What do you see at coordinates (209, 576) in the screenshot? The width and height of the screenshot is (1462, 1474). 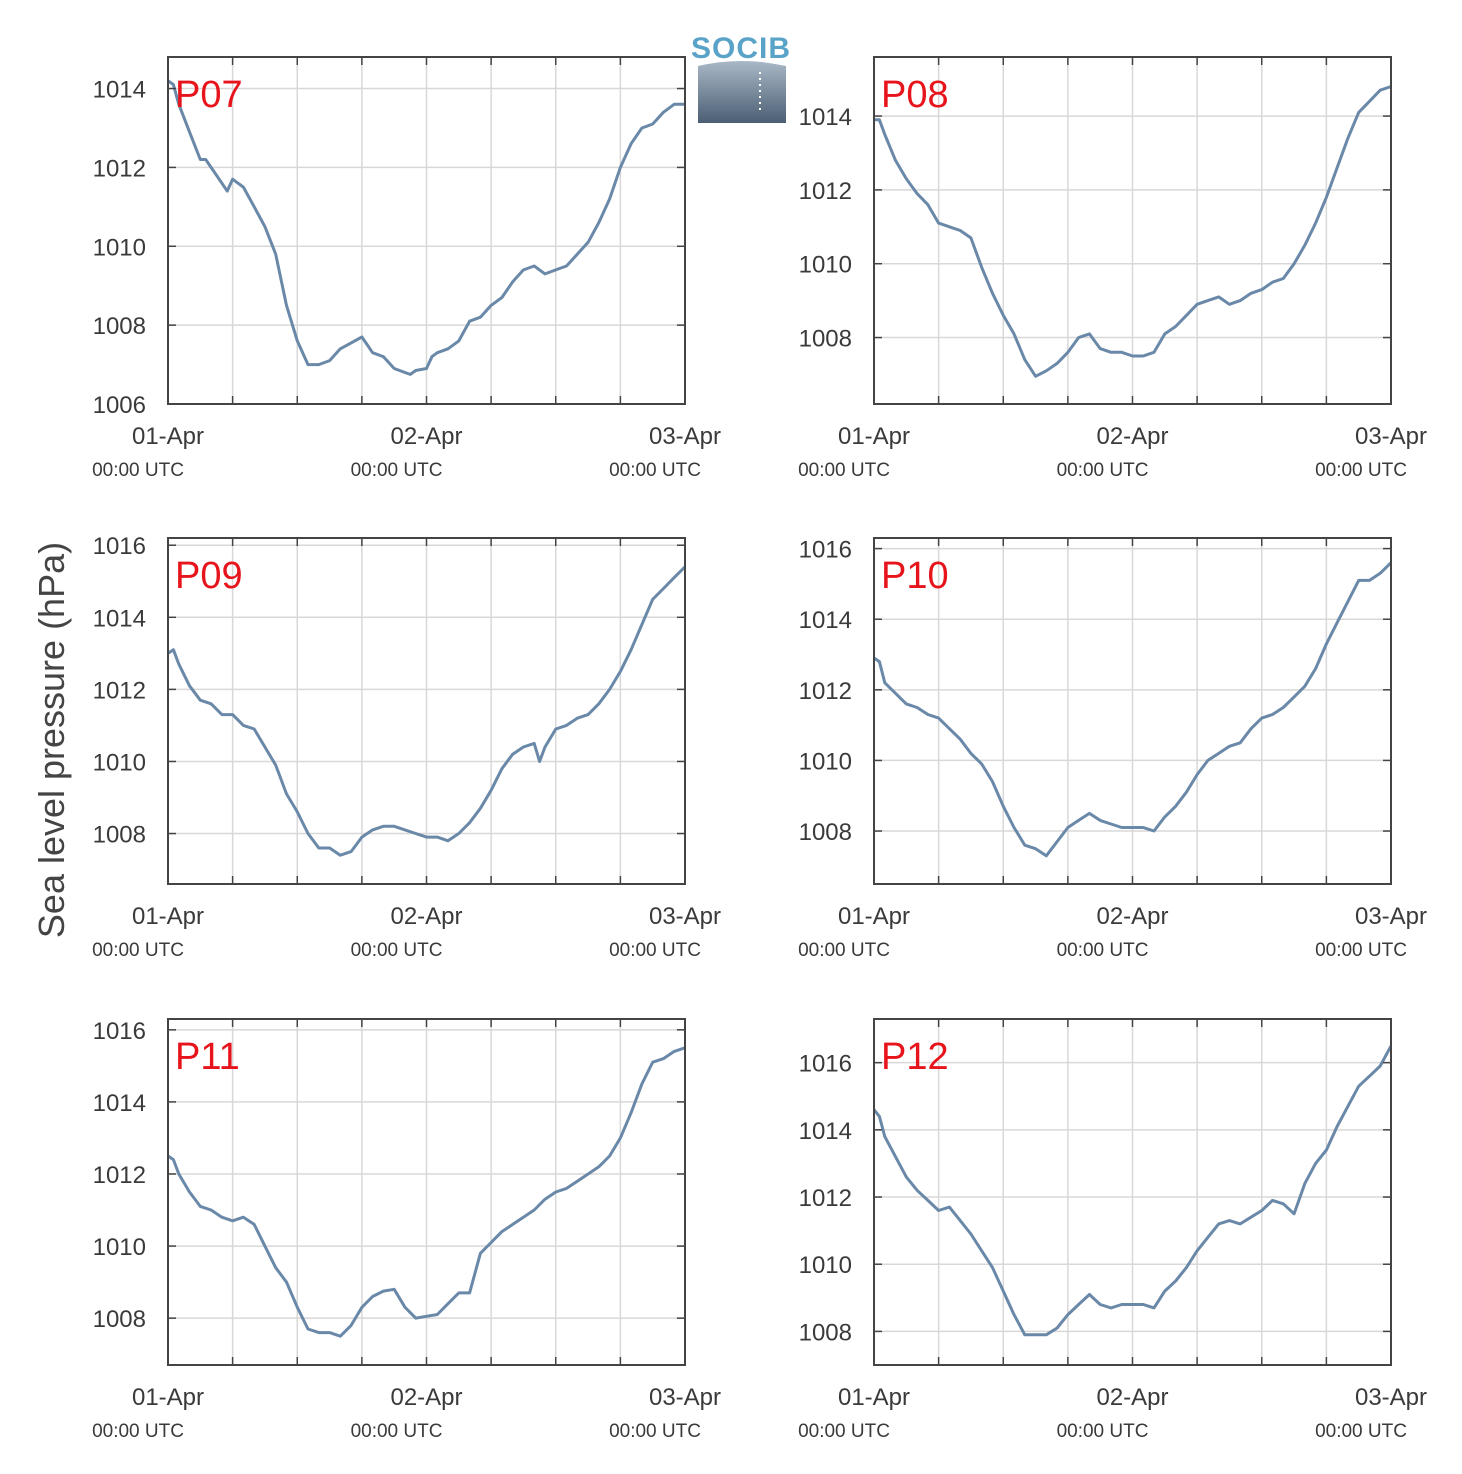 I see `panel-label: P09` at bounding box center [209, 576].